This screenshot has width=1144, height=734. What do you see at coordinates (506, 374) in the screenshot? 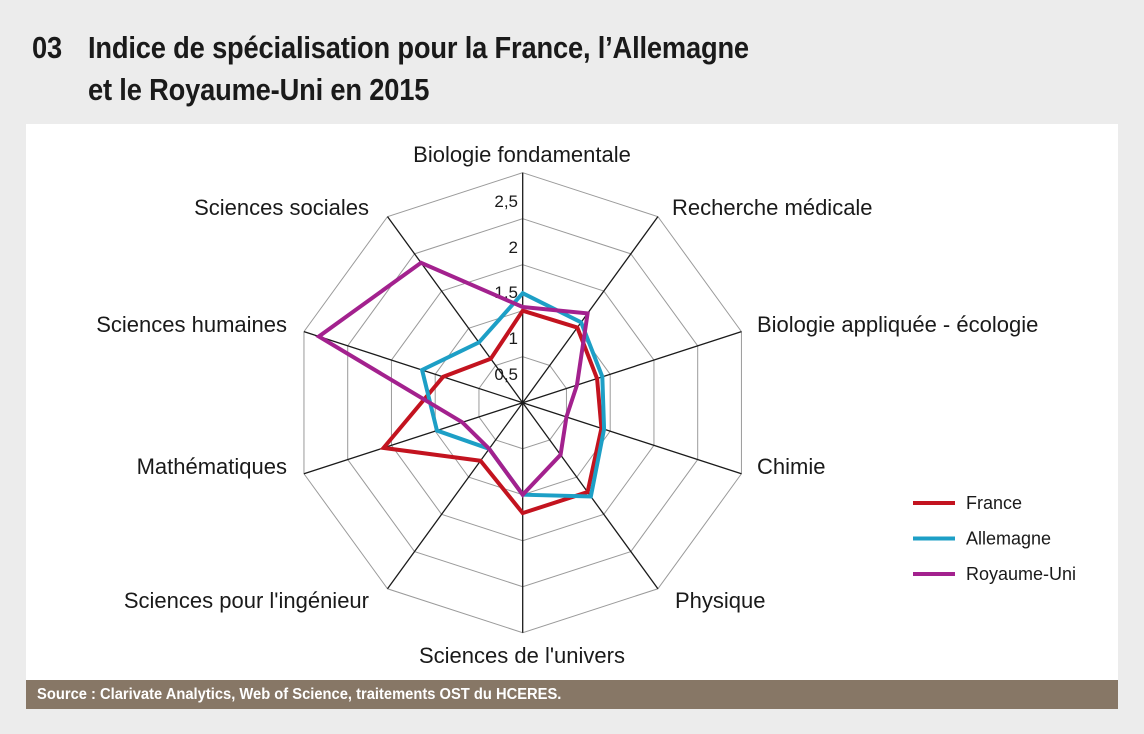
I see `tick-label: 0,5` at bounding box center [506, 374].